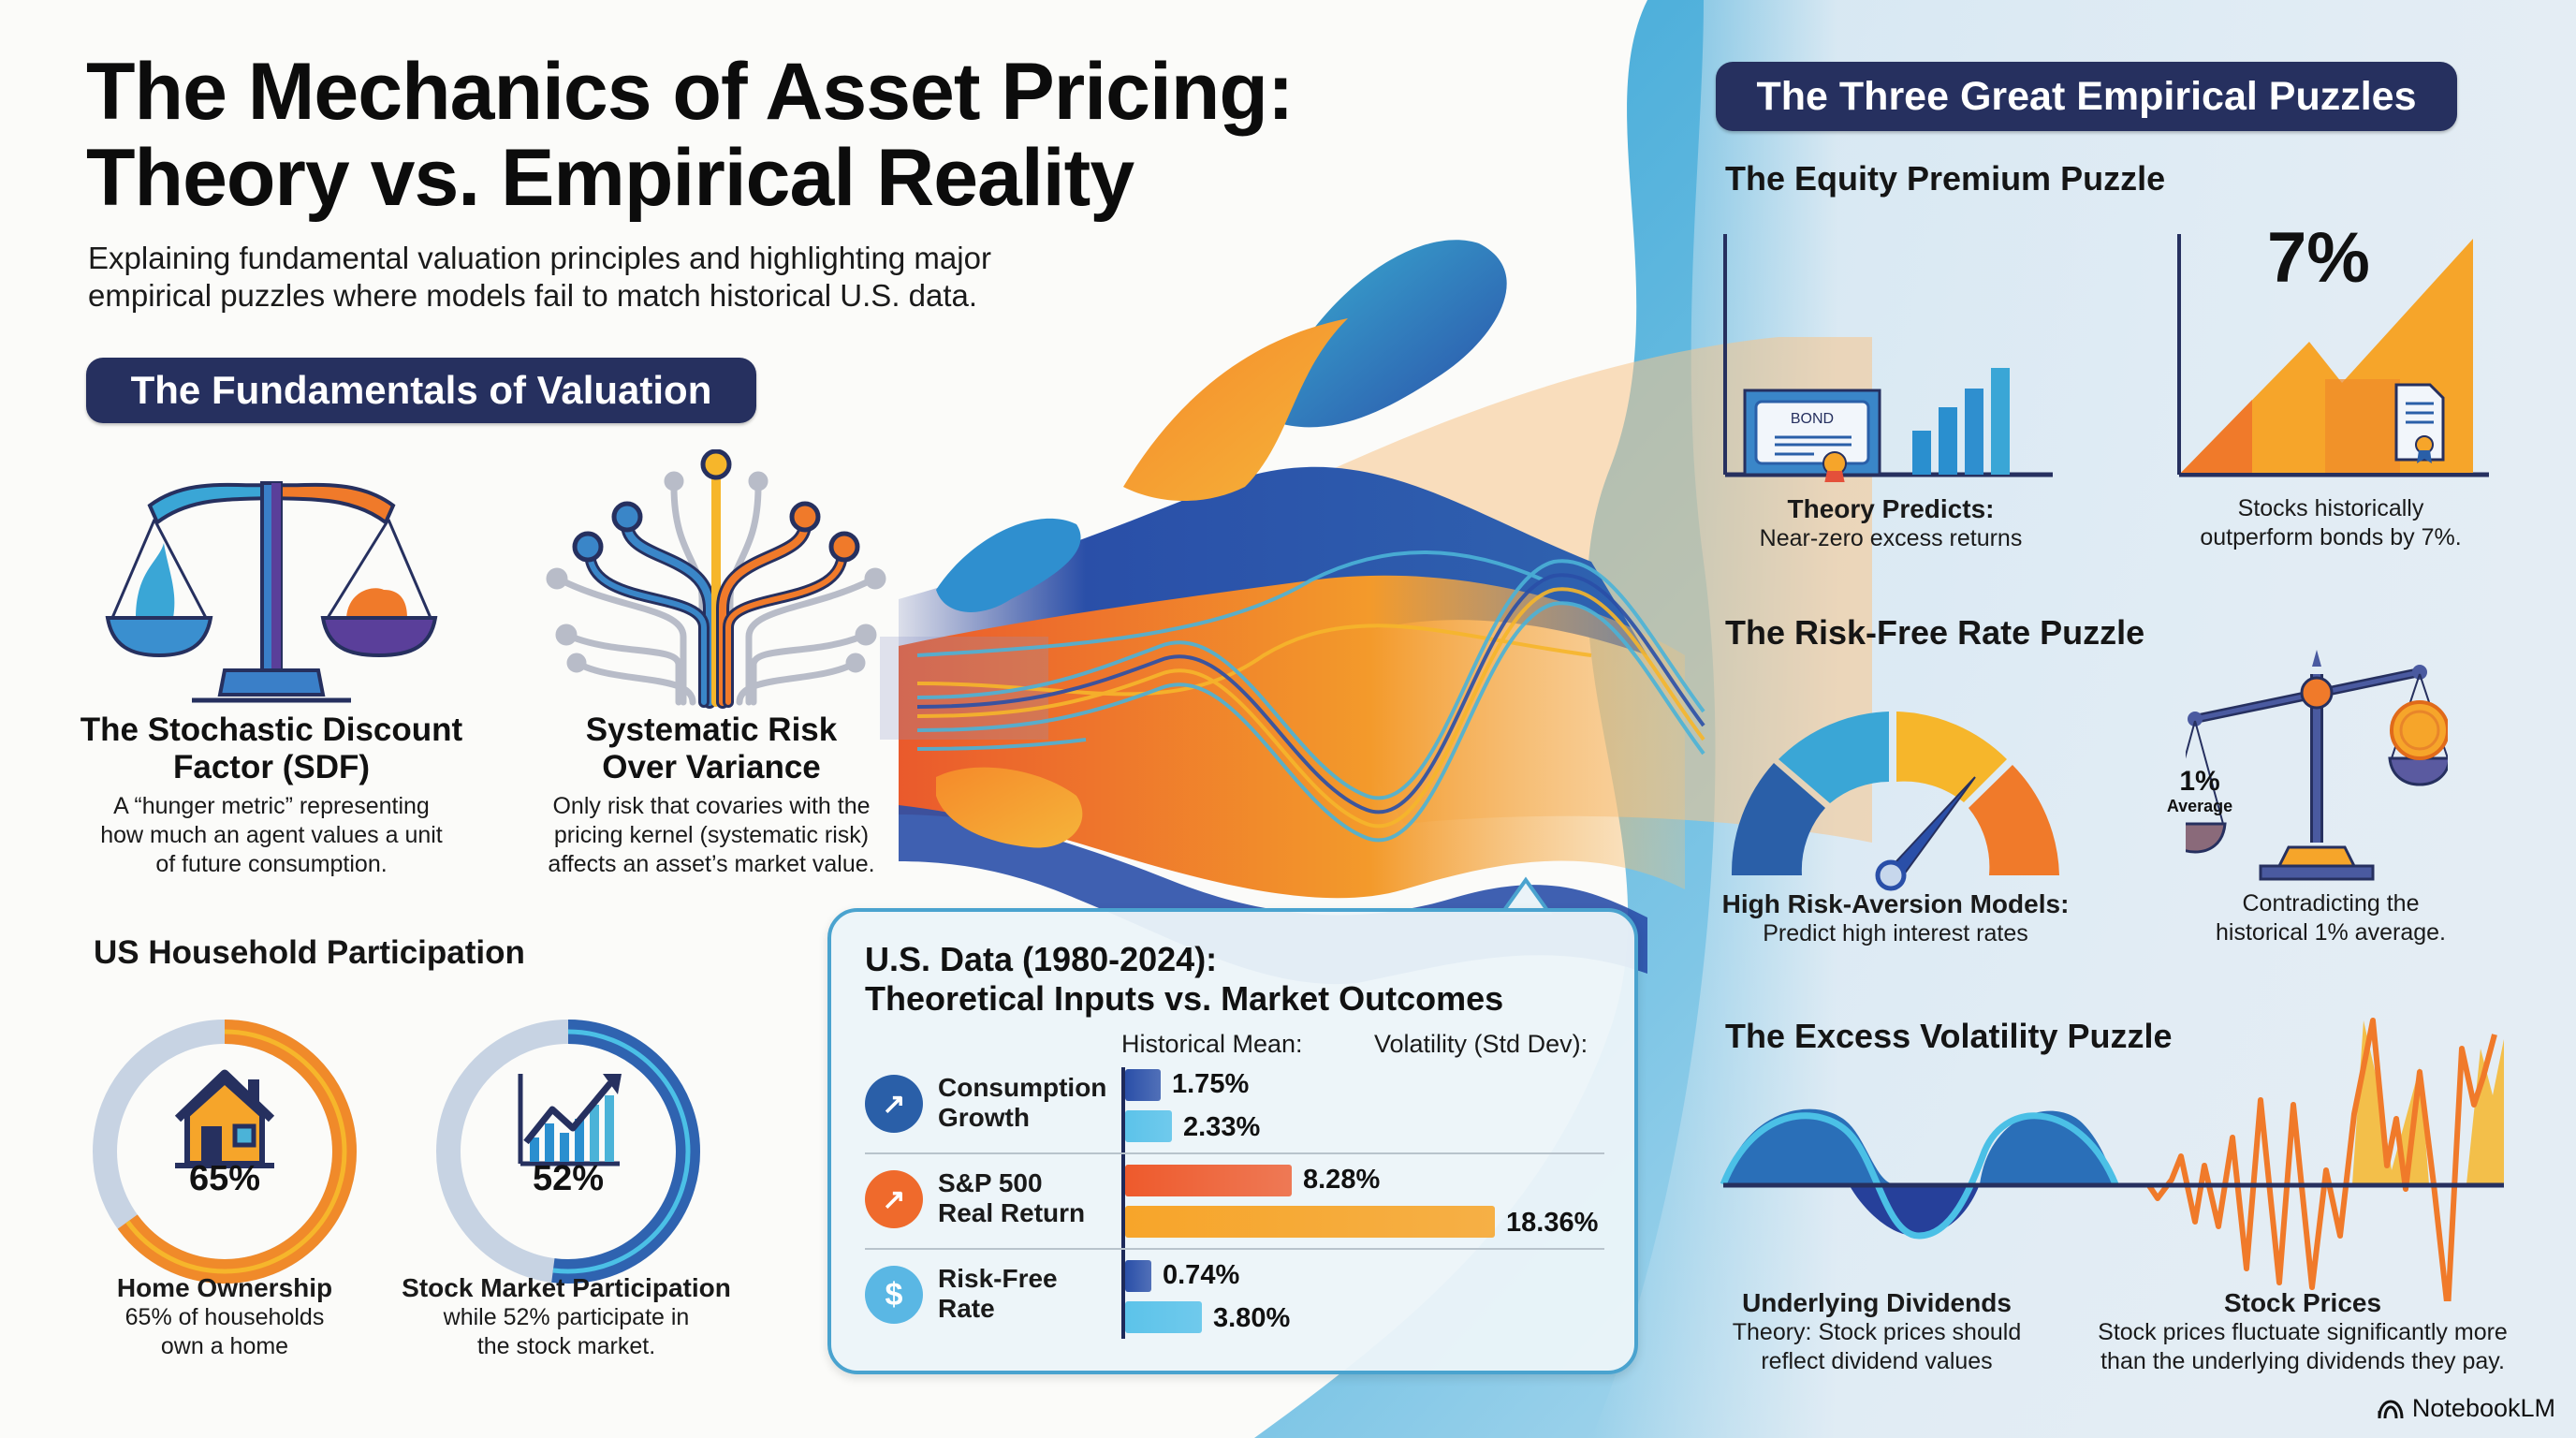 This screenshot has width=2576, height=1438. I want to click on sdf-title-line-1: The Stochastic Discount, so click(271, 730).